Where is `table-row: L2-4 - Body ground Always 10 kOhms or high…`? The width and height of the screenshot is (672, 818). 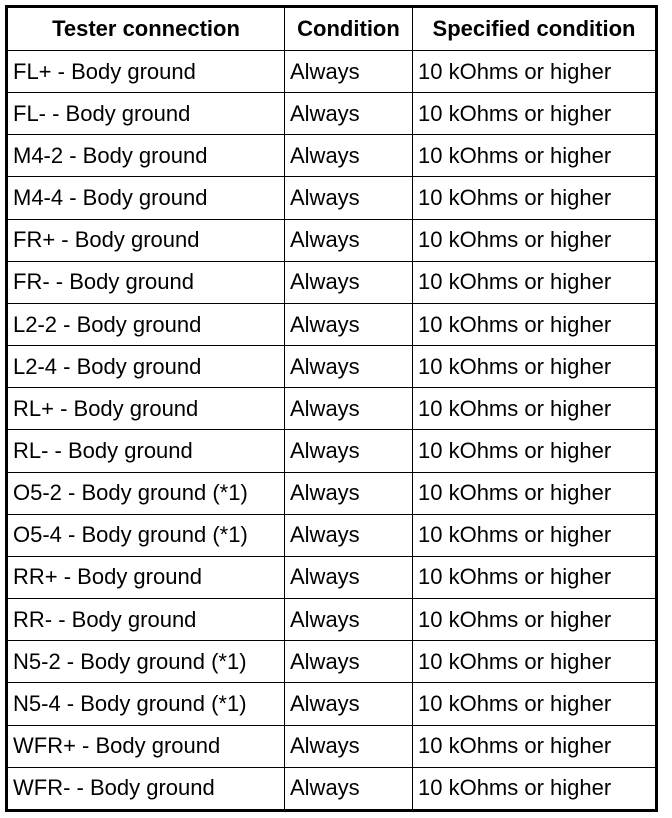 table-row: L2-4 - Body ground Always 10 kOhms or high… is located at coordinates (331, 367).